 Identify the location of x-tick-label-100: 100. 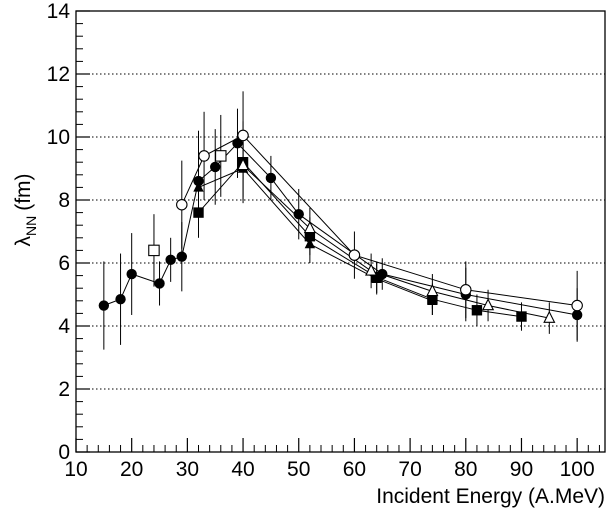
(577, 469).